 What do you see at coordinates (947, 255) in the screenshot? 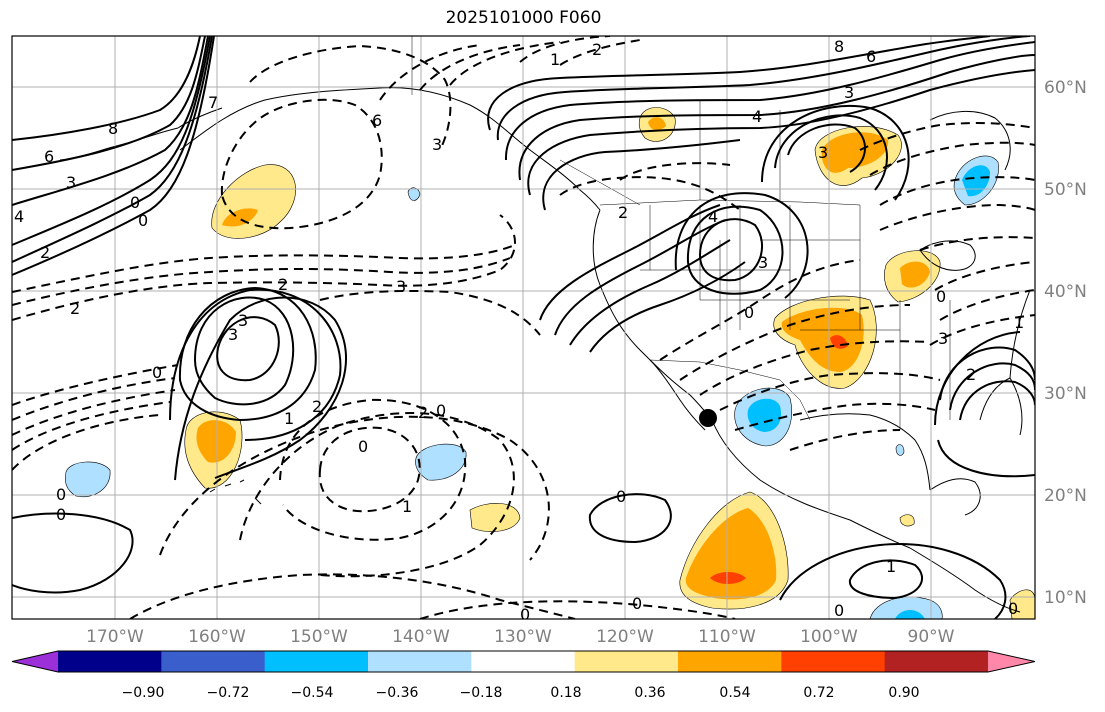
I see `great-lakes` at bounding box center [947, 255].